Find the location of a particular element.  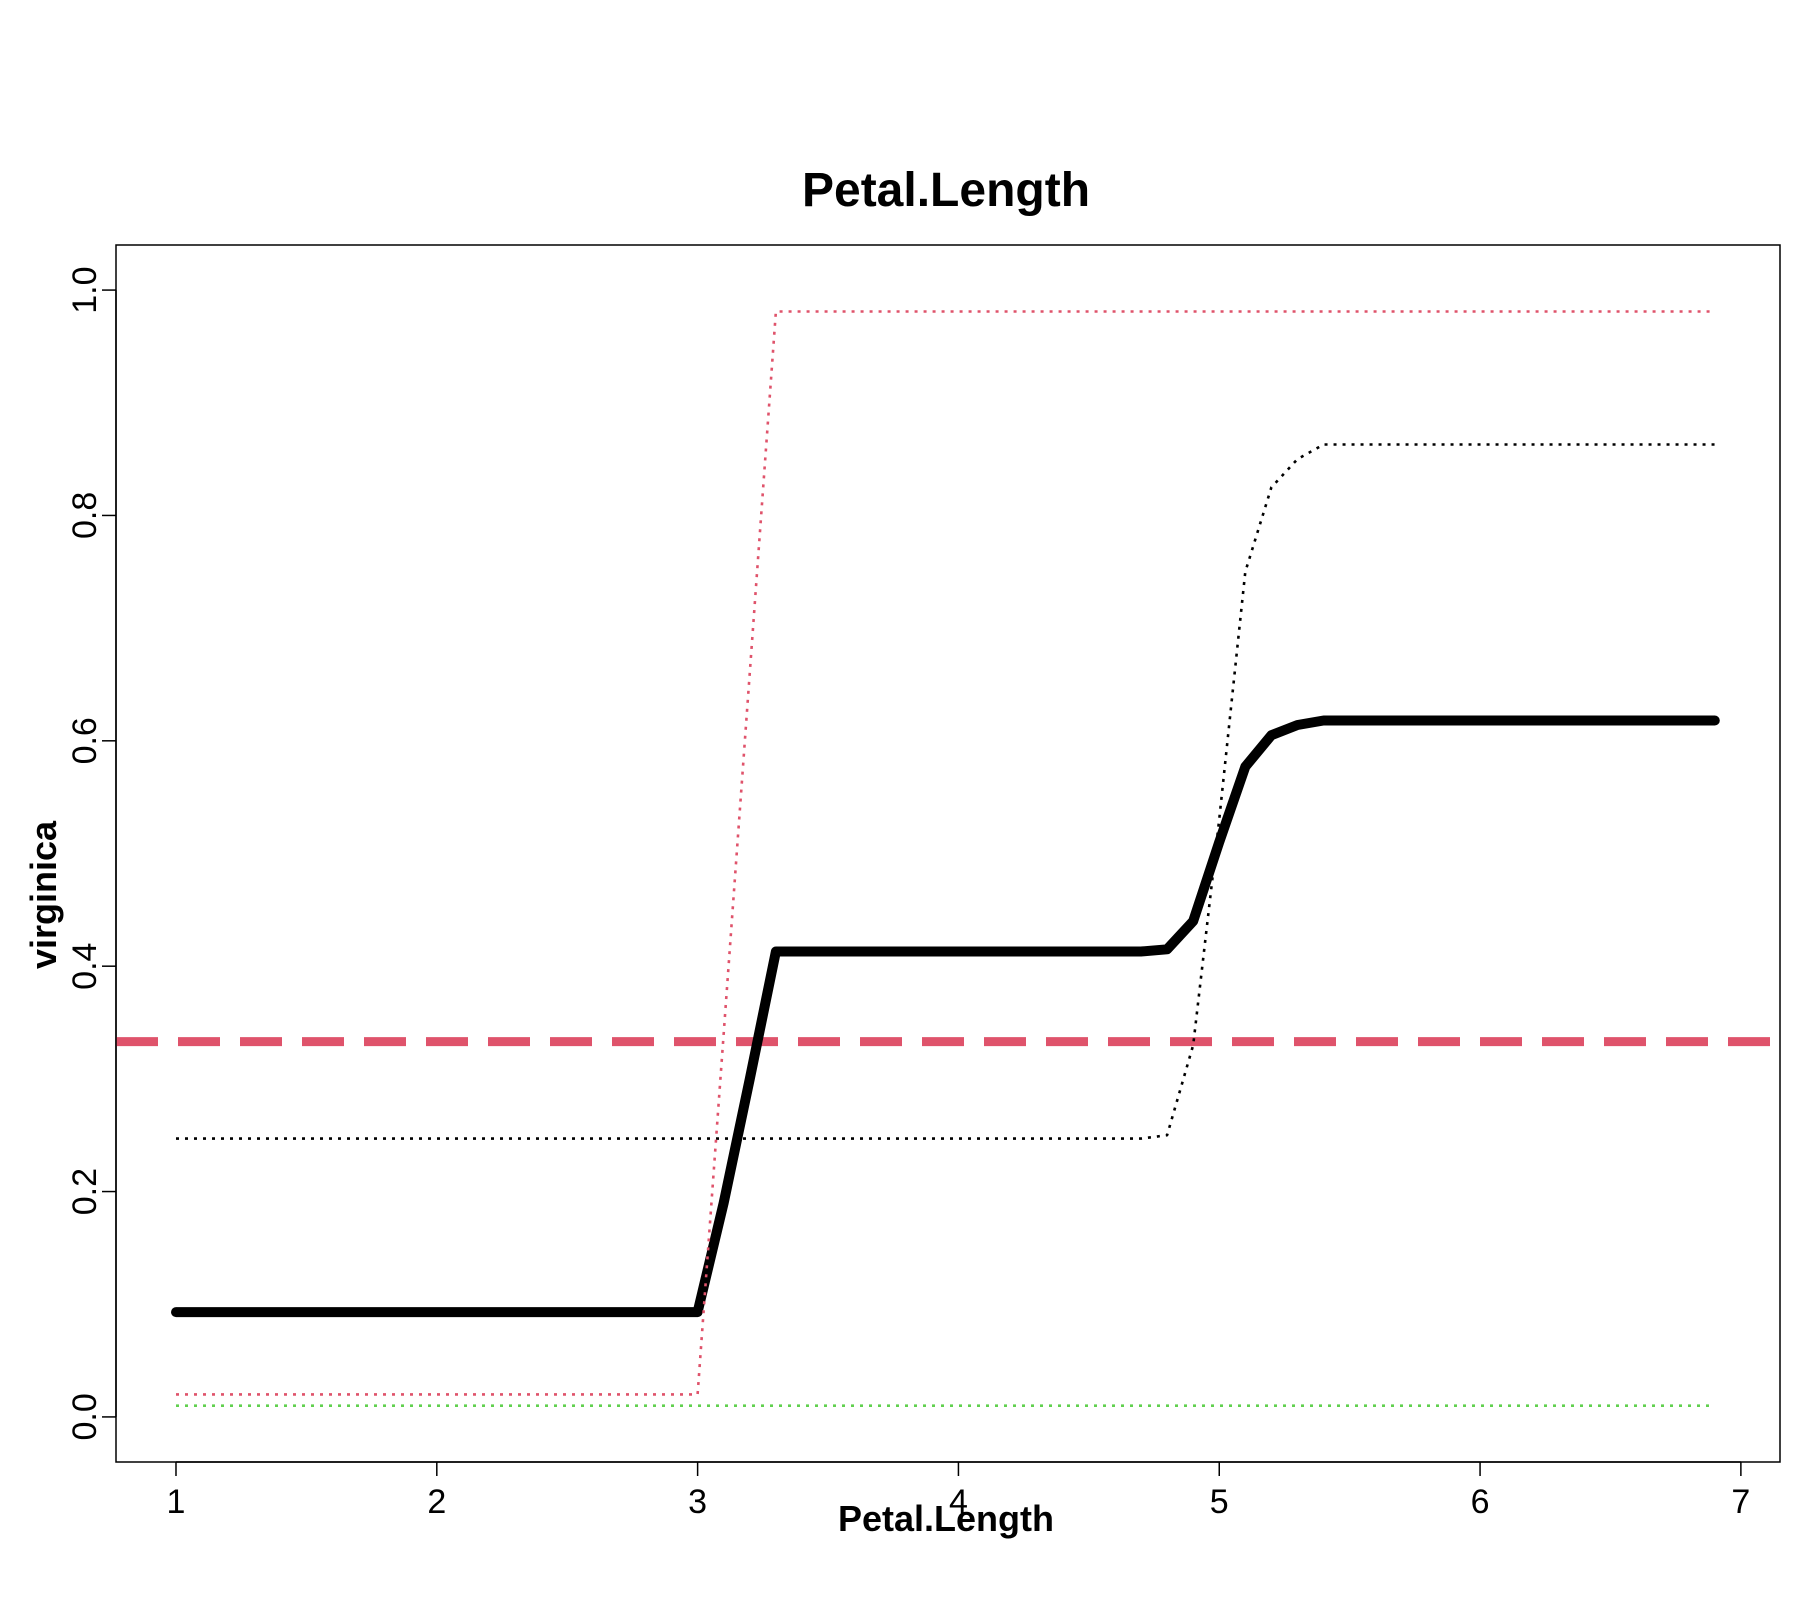

x-tick-label: 7 is located at coordinates (1740, 1502).